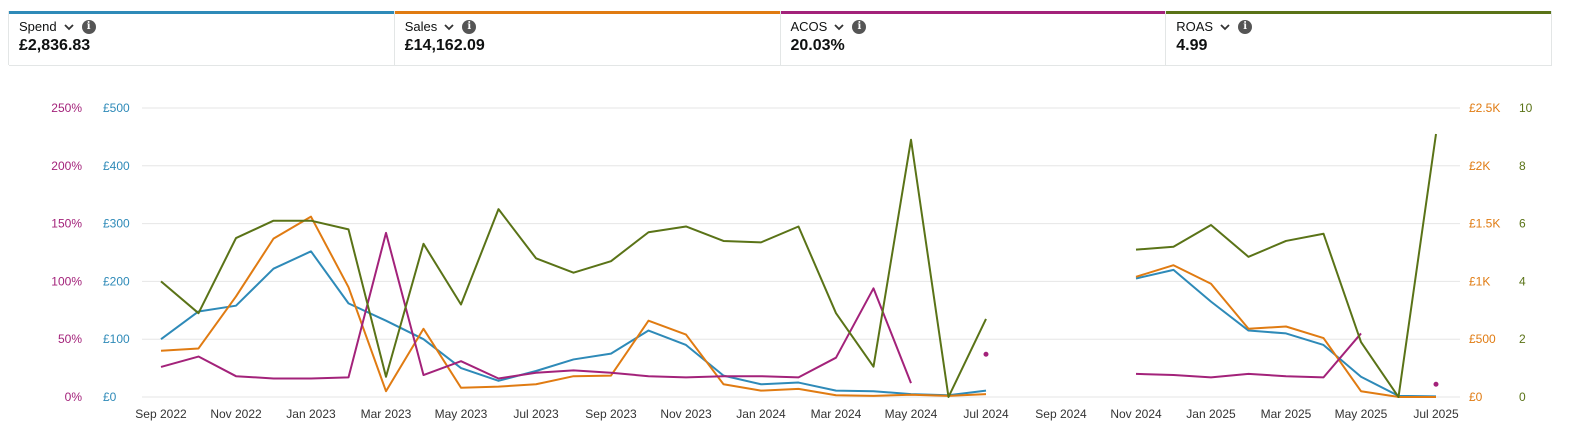 This screenshot has height=440, width=1576. Describe the element at coordinates (1061, 414) in the screenshot. I see `x-axis-tick-label: Sep 2024` at that location.